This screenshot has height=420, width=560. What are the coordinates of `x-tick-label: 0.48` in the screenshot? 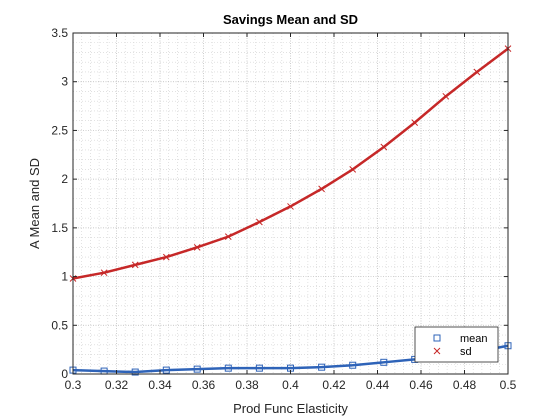 It's located at (465, 385).